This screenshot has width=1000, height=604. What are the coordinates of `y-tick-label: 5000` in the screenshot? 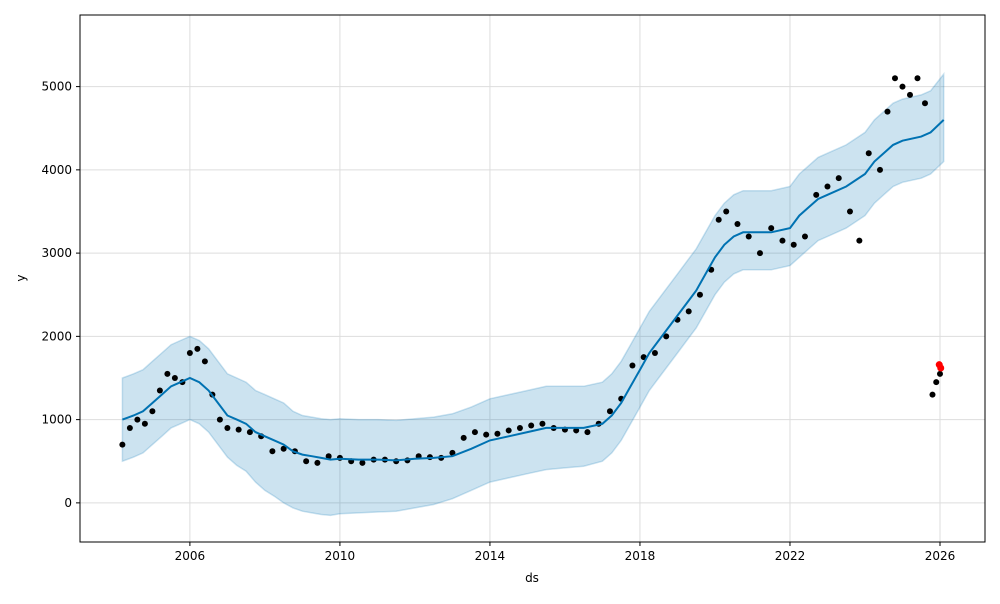 It's located at (56, 87).